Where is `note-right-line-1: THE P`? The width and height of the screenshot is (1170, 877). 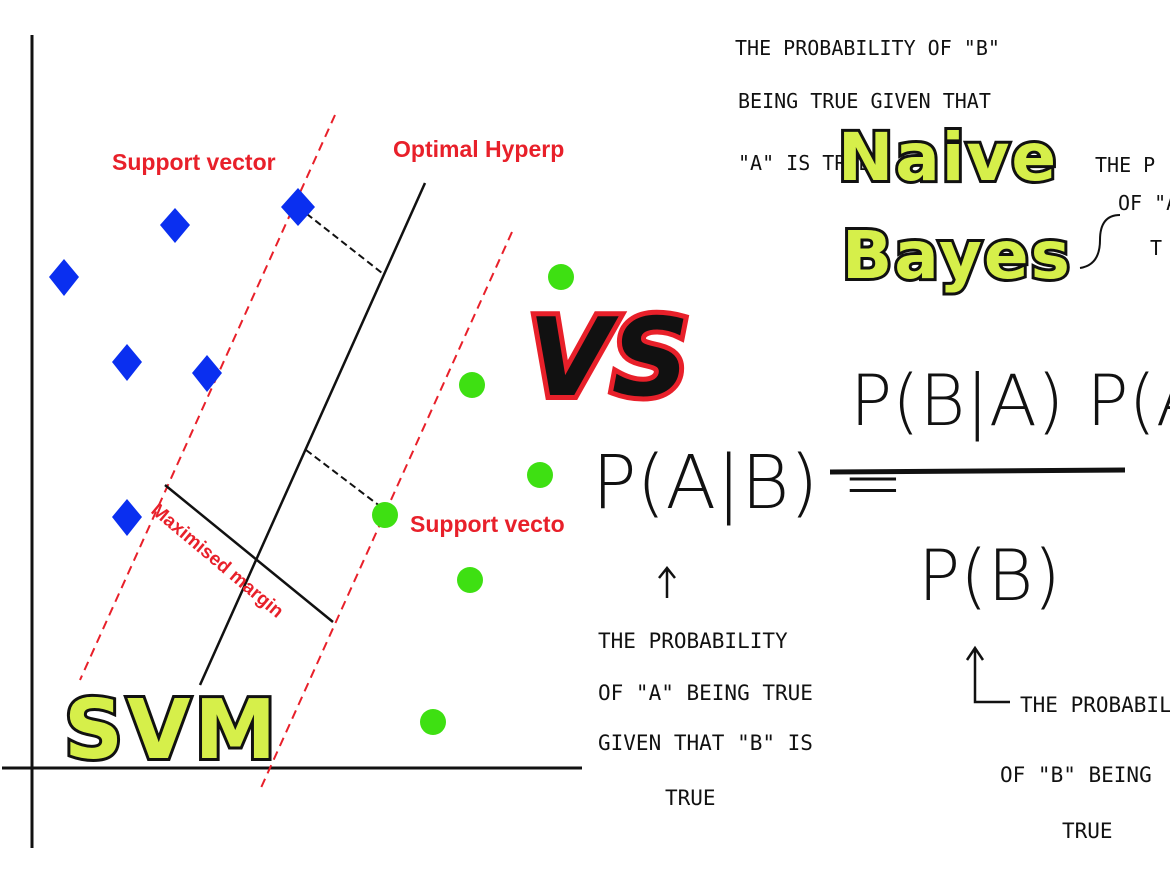 note-right-line-1: THE P is located at coordinates (1125, 165).